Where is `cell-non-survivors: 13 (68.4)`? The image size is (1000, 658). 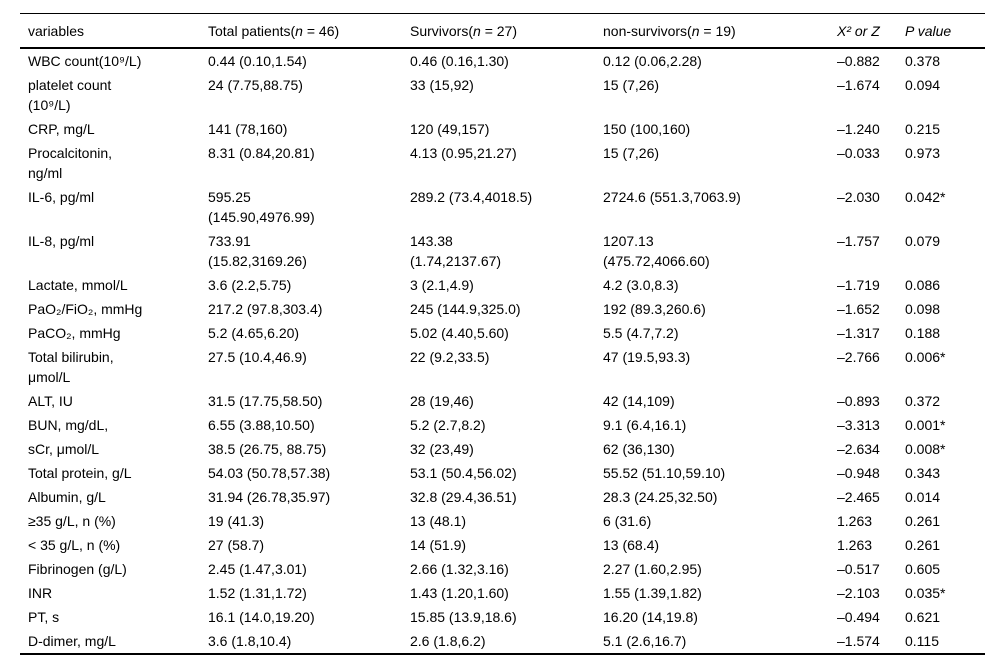
cell-non-survivors: 13 (68.4) is located at coordinates (631, 545).